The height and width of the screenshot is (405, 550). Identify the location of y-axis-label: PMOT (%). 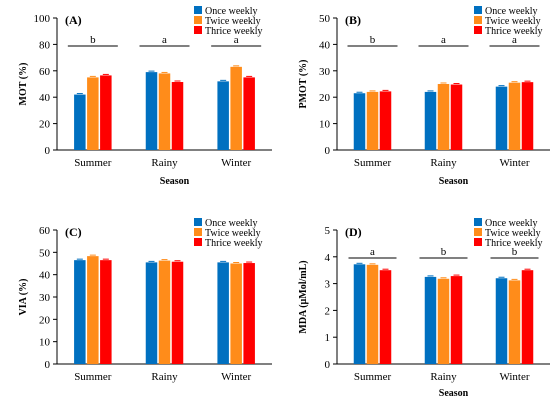
(303, 84).